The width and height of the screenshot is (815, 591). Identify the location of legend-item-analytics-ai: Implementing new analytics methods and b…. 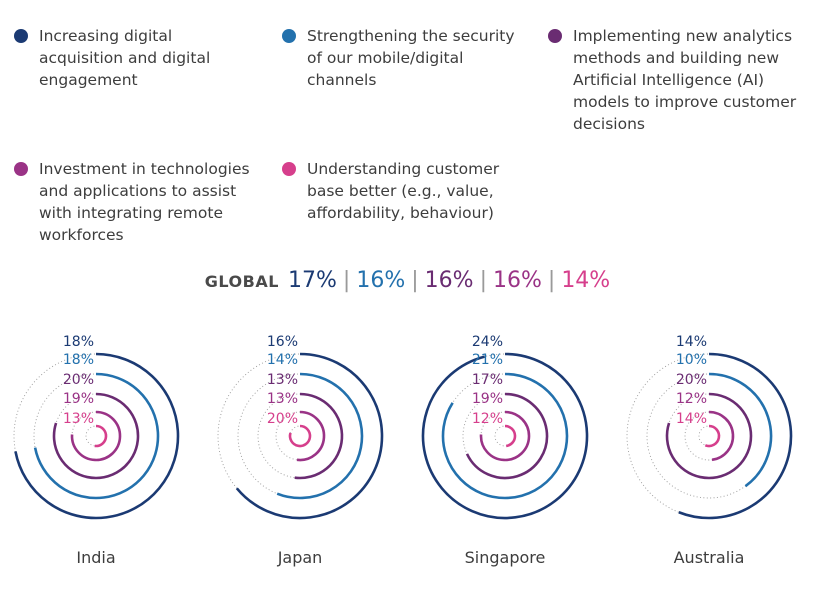
(678, 80).